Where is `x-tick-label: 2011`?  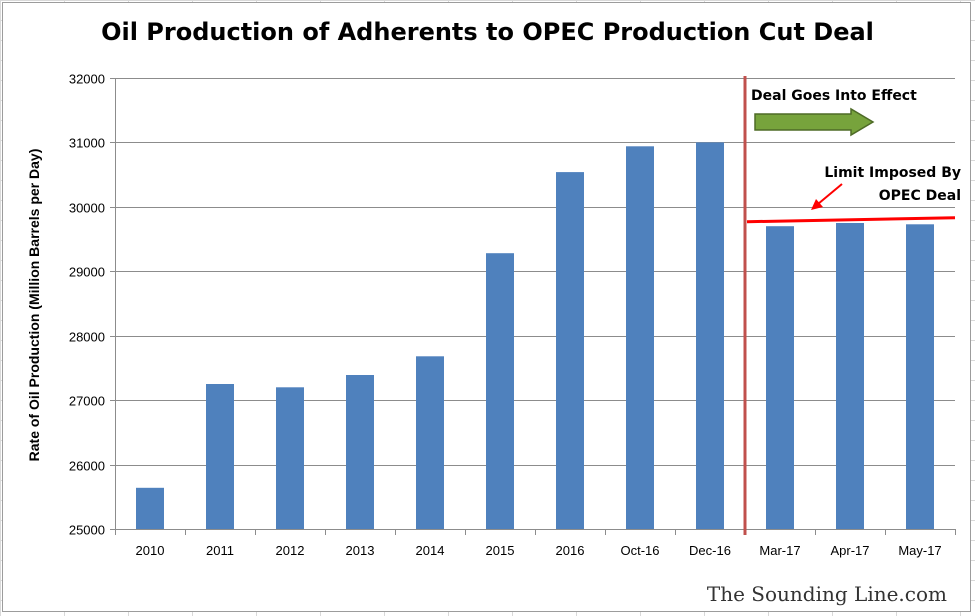 x-tick-label: 2011 is located at coordinates (220, 550).